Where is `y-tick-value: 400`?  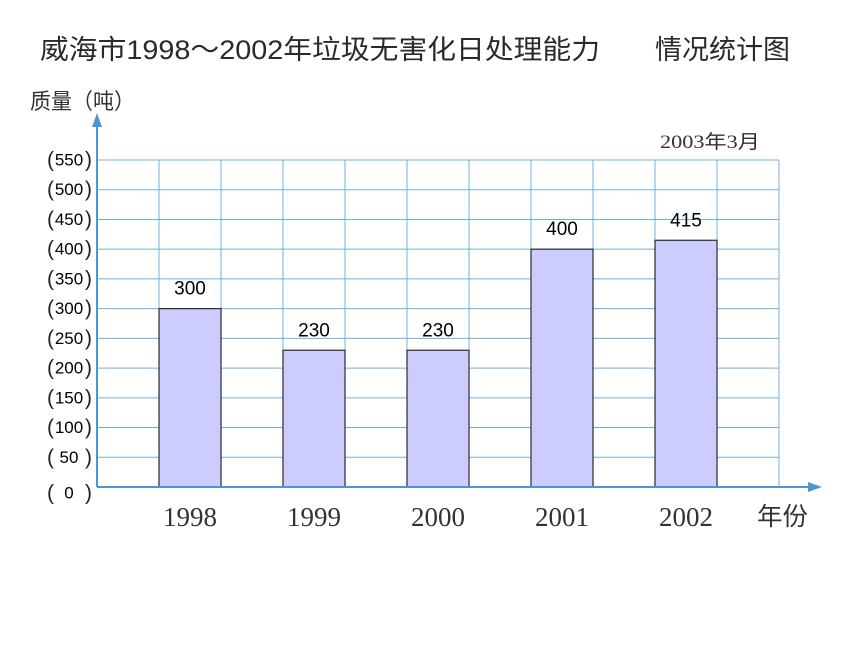 y-tick-value: 400 is located at coordinates (69, 249).